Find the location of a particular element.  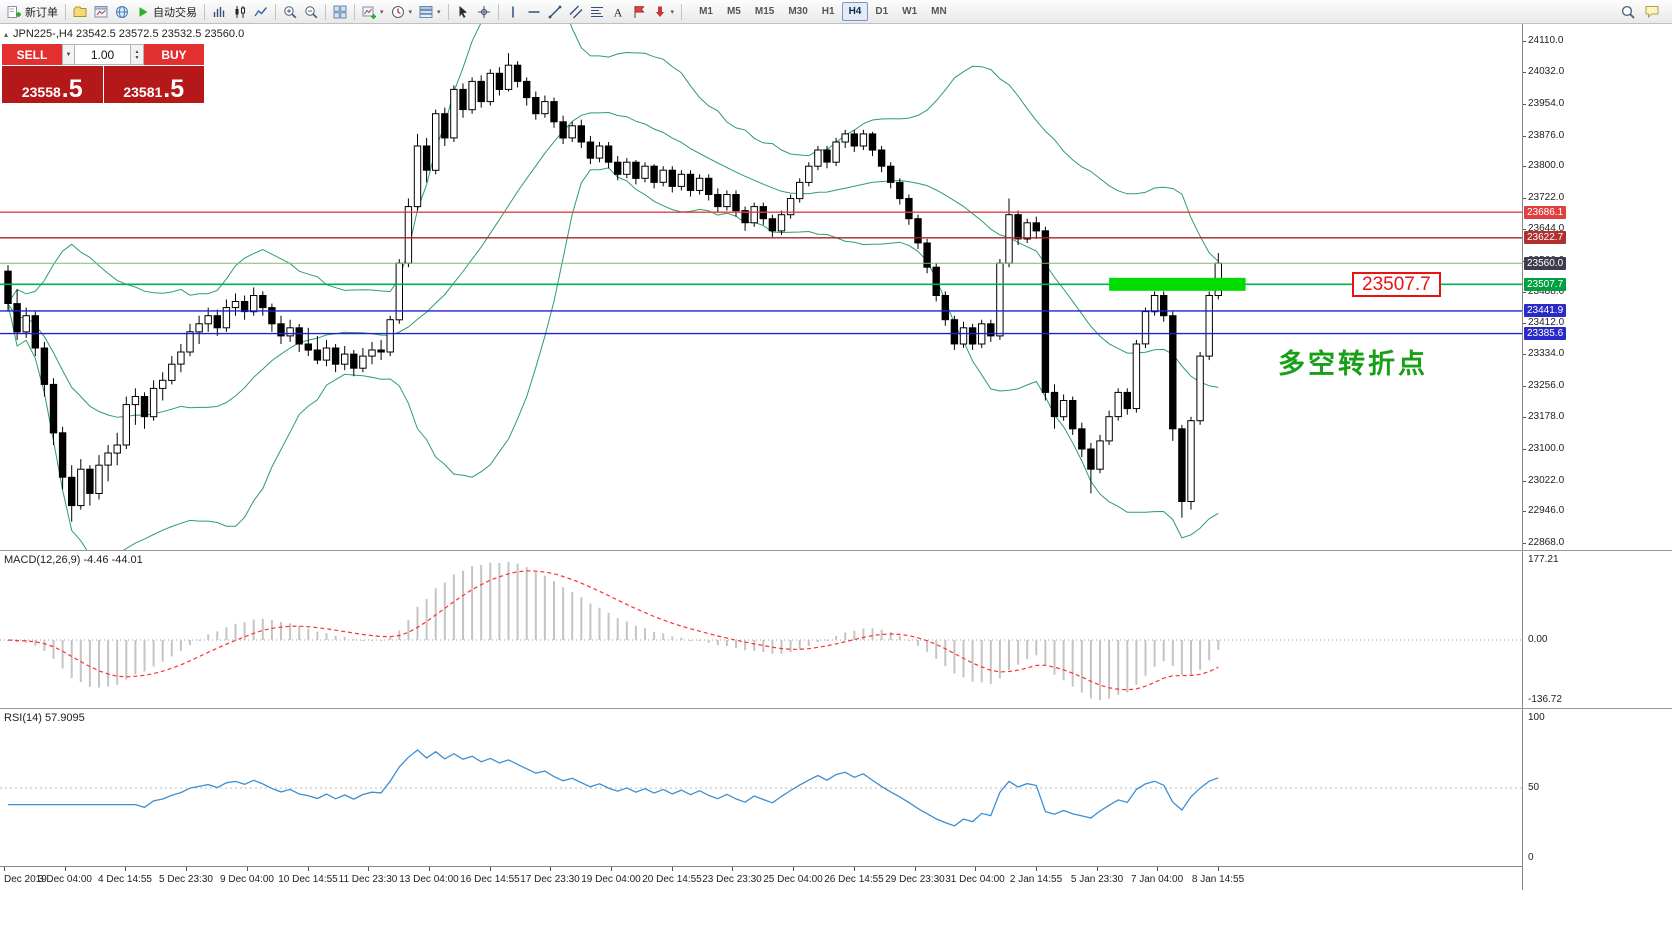

label-tool-button is located at coordinates (639, 12).